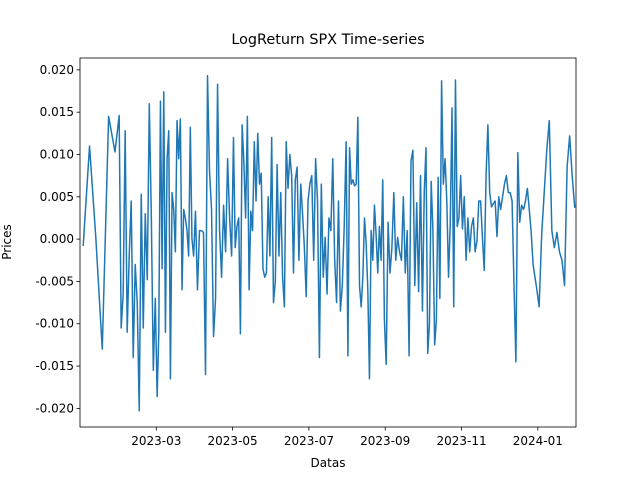 The width and height of the screenshot is (640, 484). I want to click on x-axis-label: Datas, so click(328, 463).